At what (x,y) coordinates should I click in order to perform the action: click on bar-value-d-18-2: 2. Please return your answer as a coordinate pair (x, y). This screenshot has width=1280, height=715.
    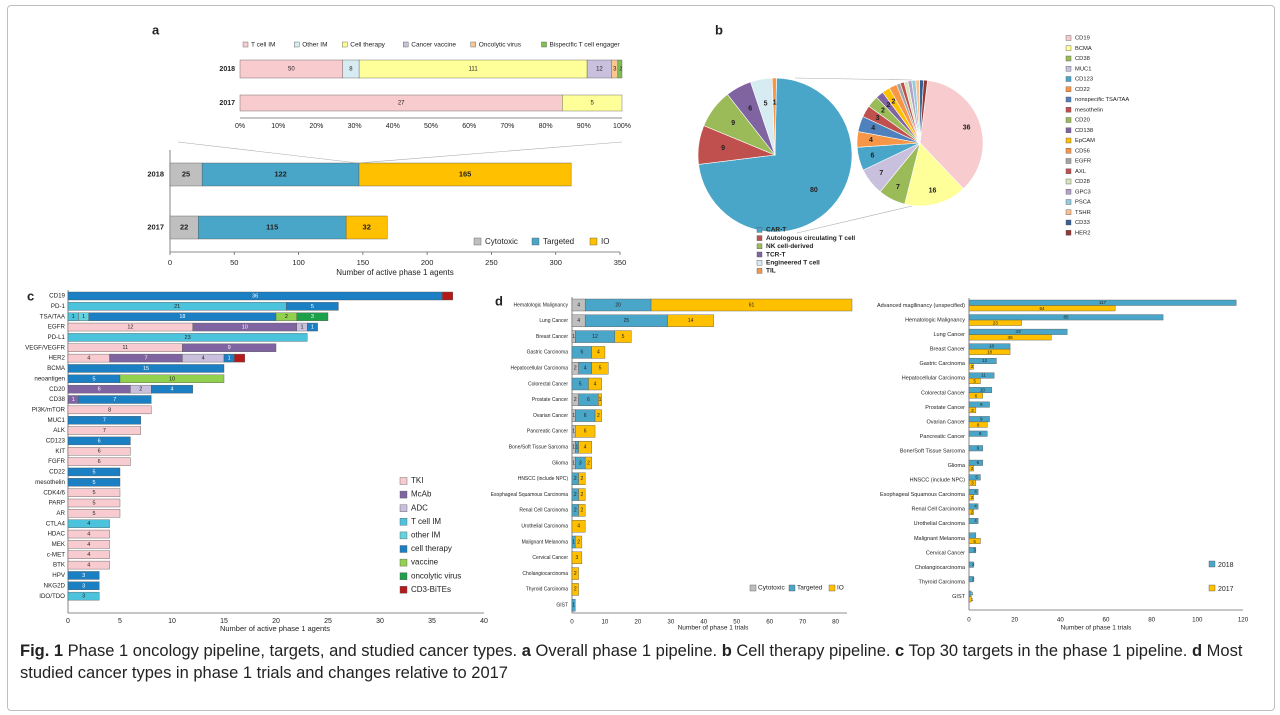
    Looking at the image, I should click on (575, 590).